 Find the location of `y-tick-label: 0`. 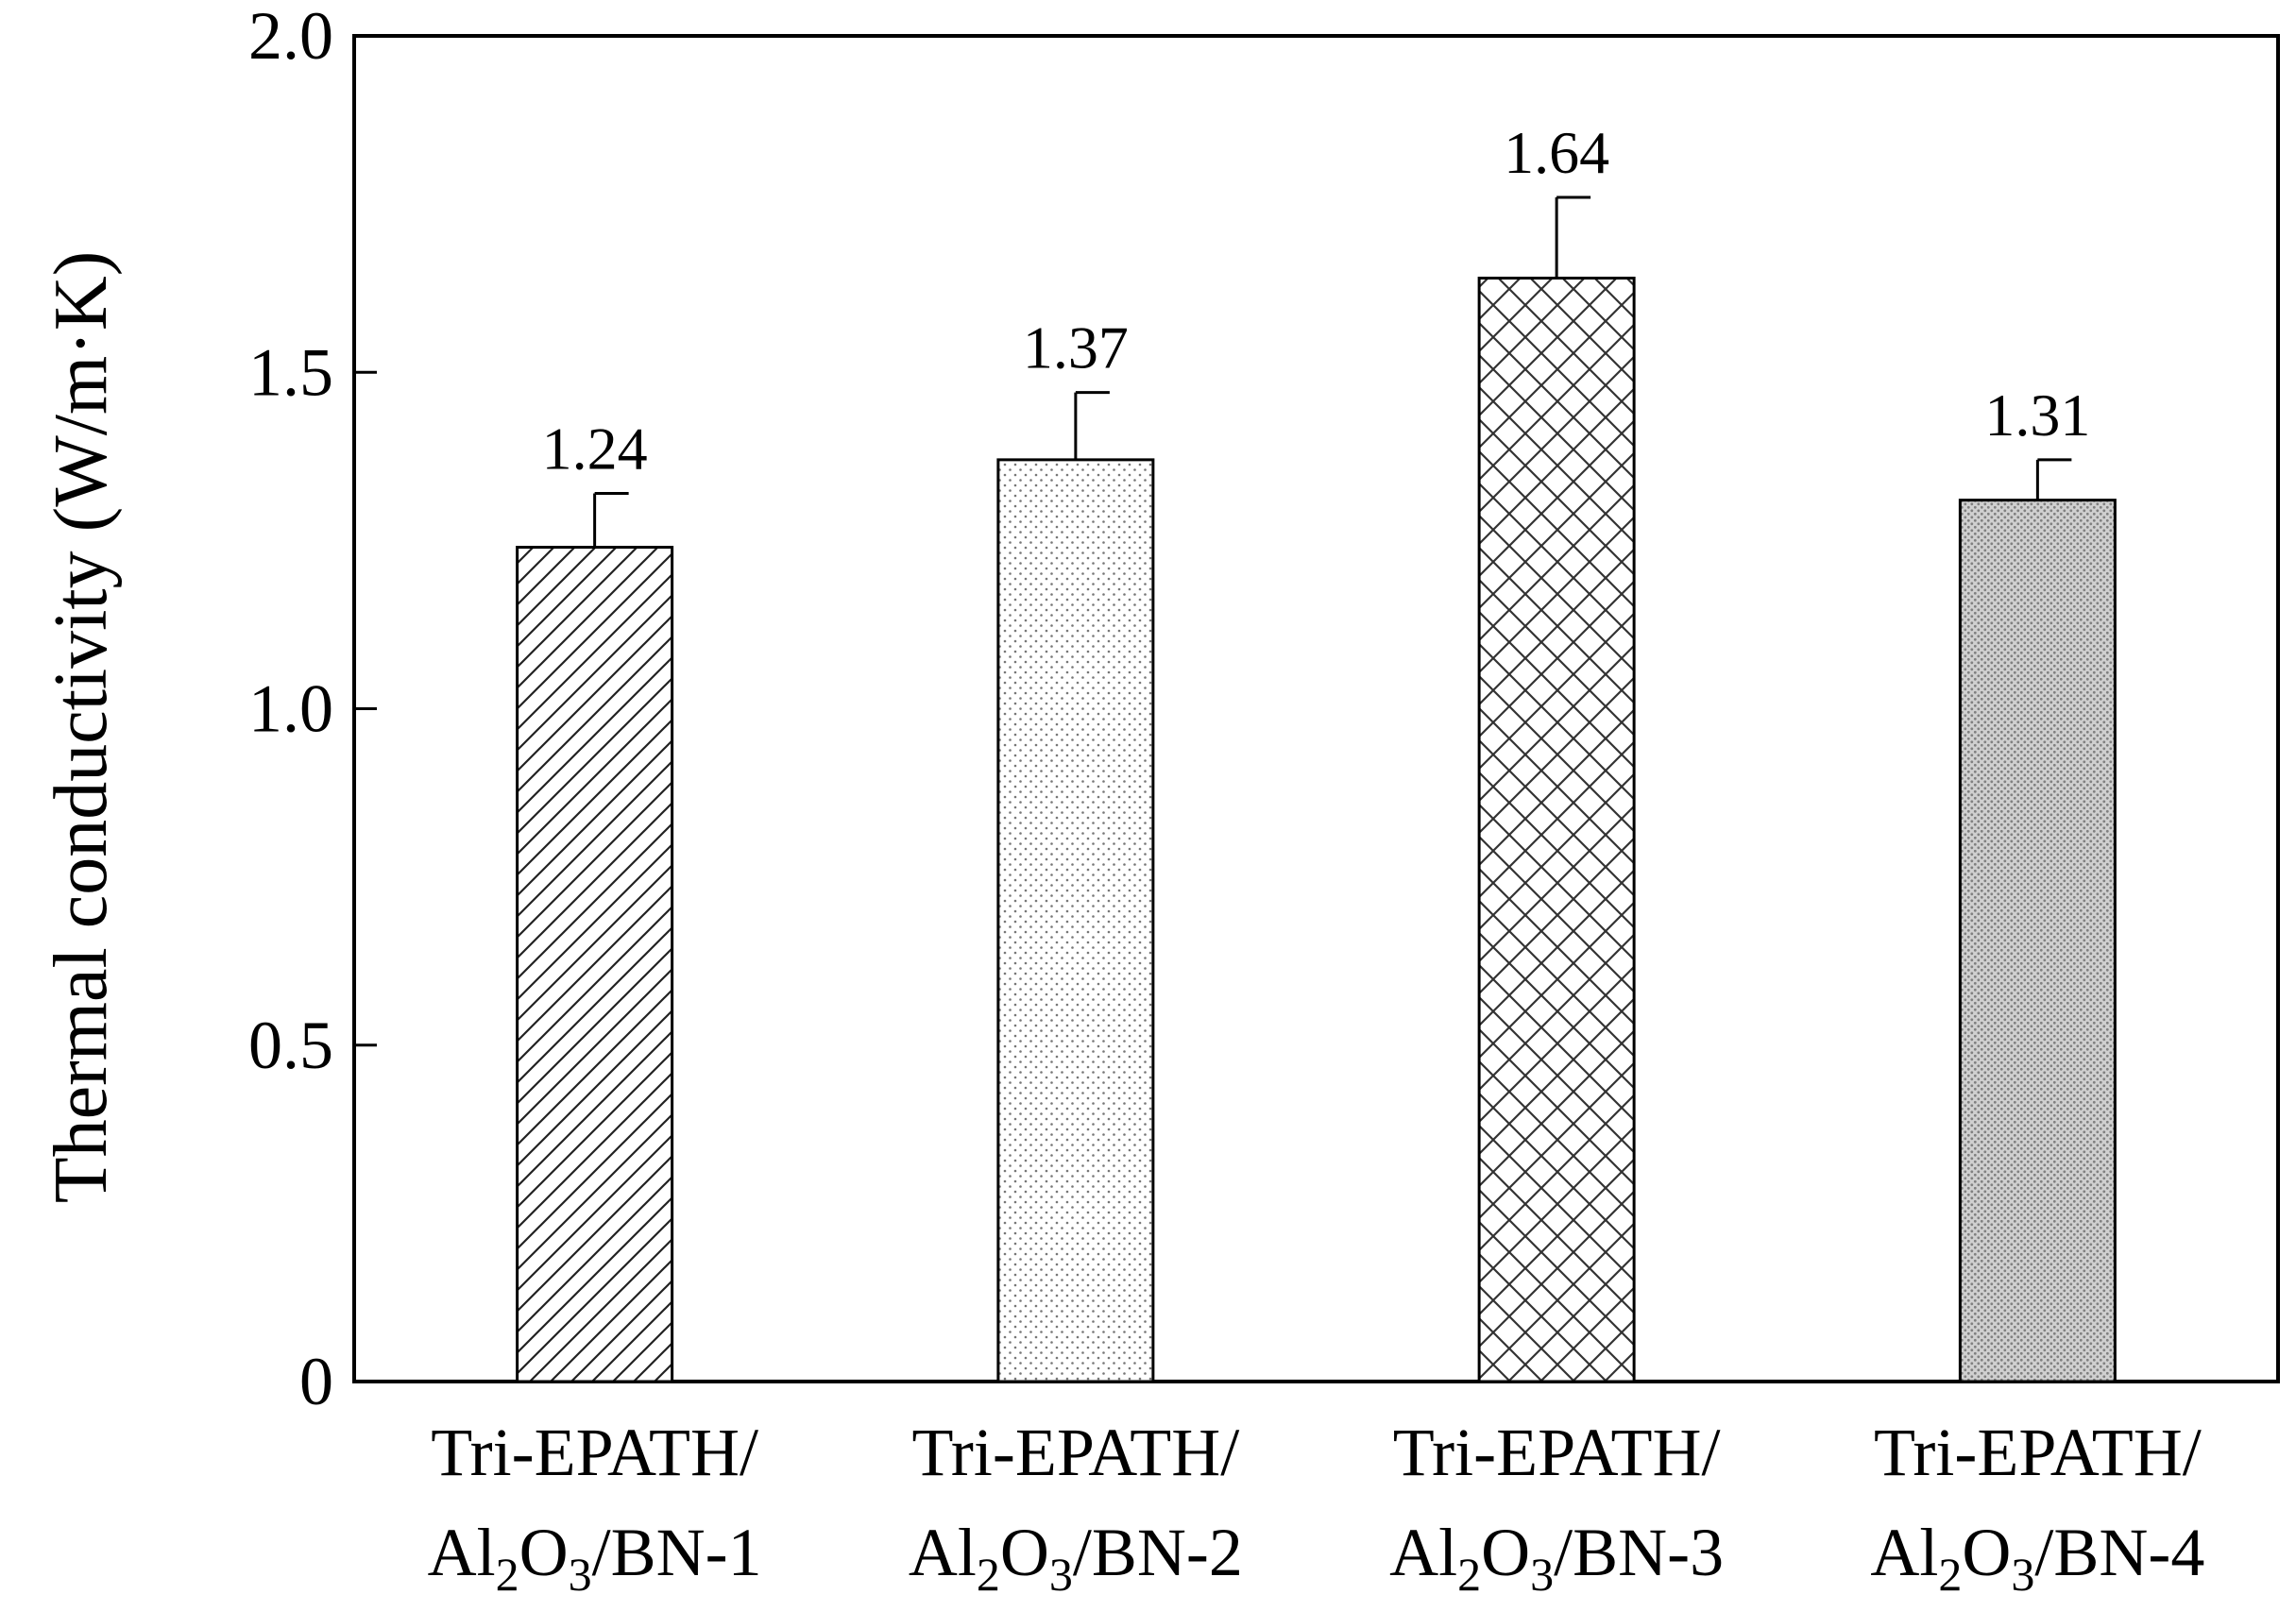

y-tick-label: 0 is located at coordinates (316, 1382).